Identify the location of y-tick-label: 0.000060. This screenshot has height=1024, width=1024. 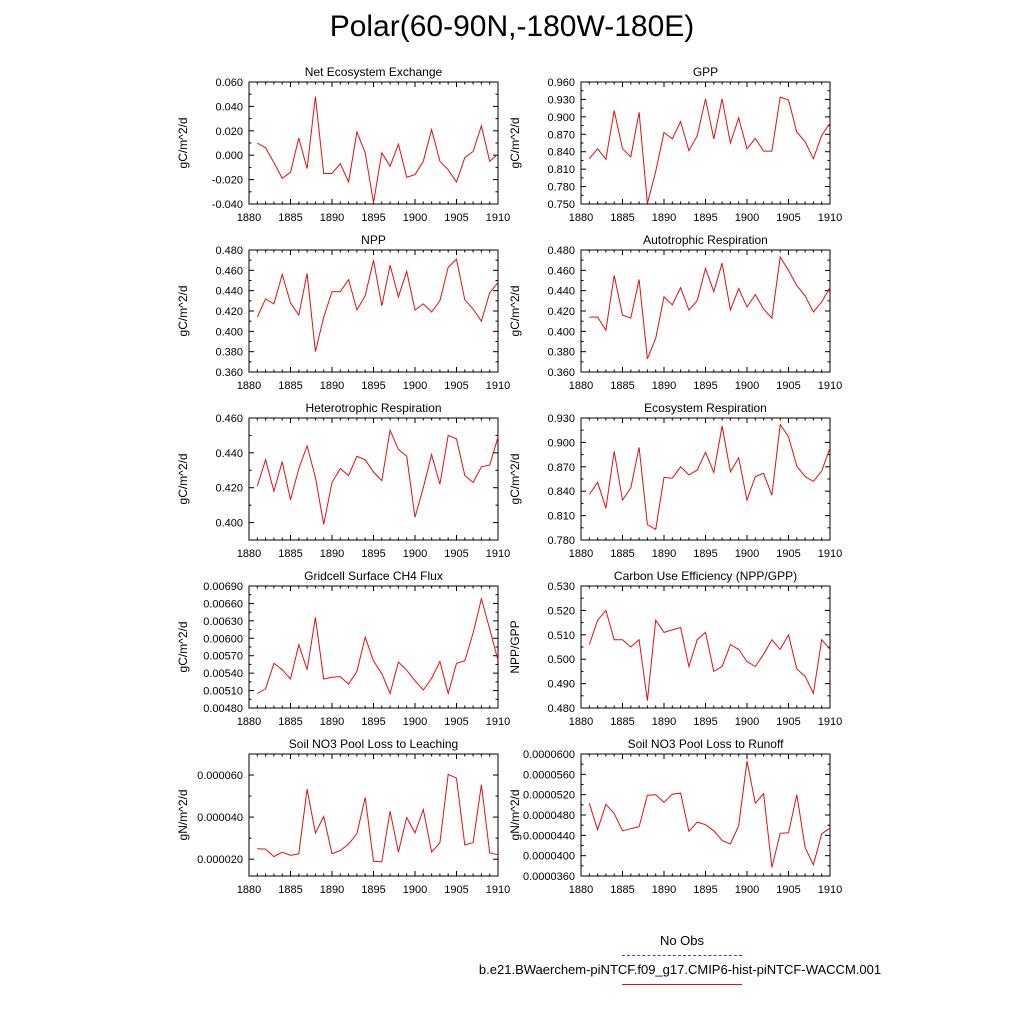
(220, 776).